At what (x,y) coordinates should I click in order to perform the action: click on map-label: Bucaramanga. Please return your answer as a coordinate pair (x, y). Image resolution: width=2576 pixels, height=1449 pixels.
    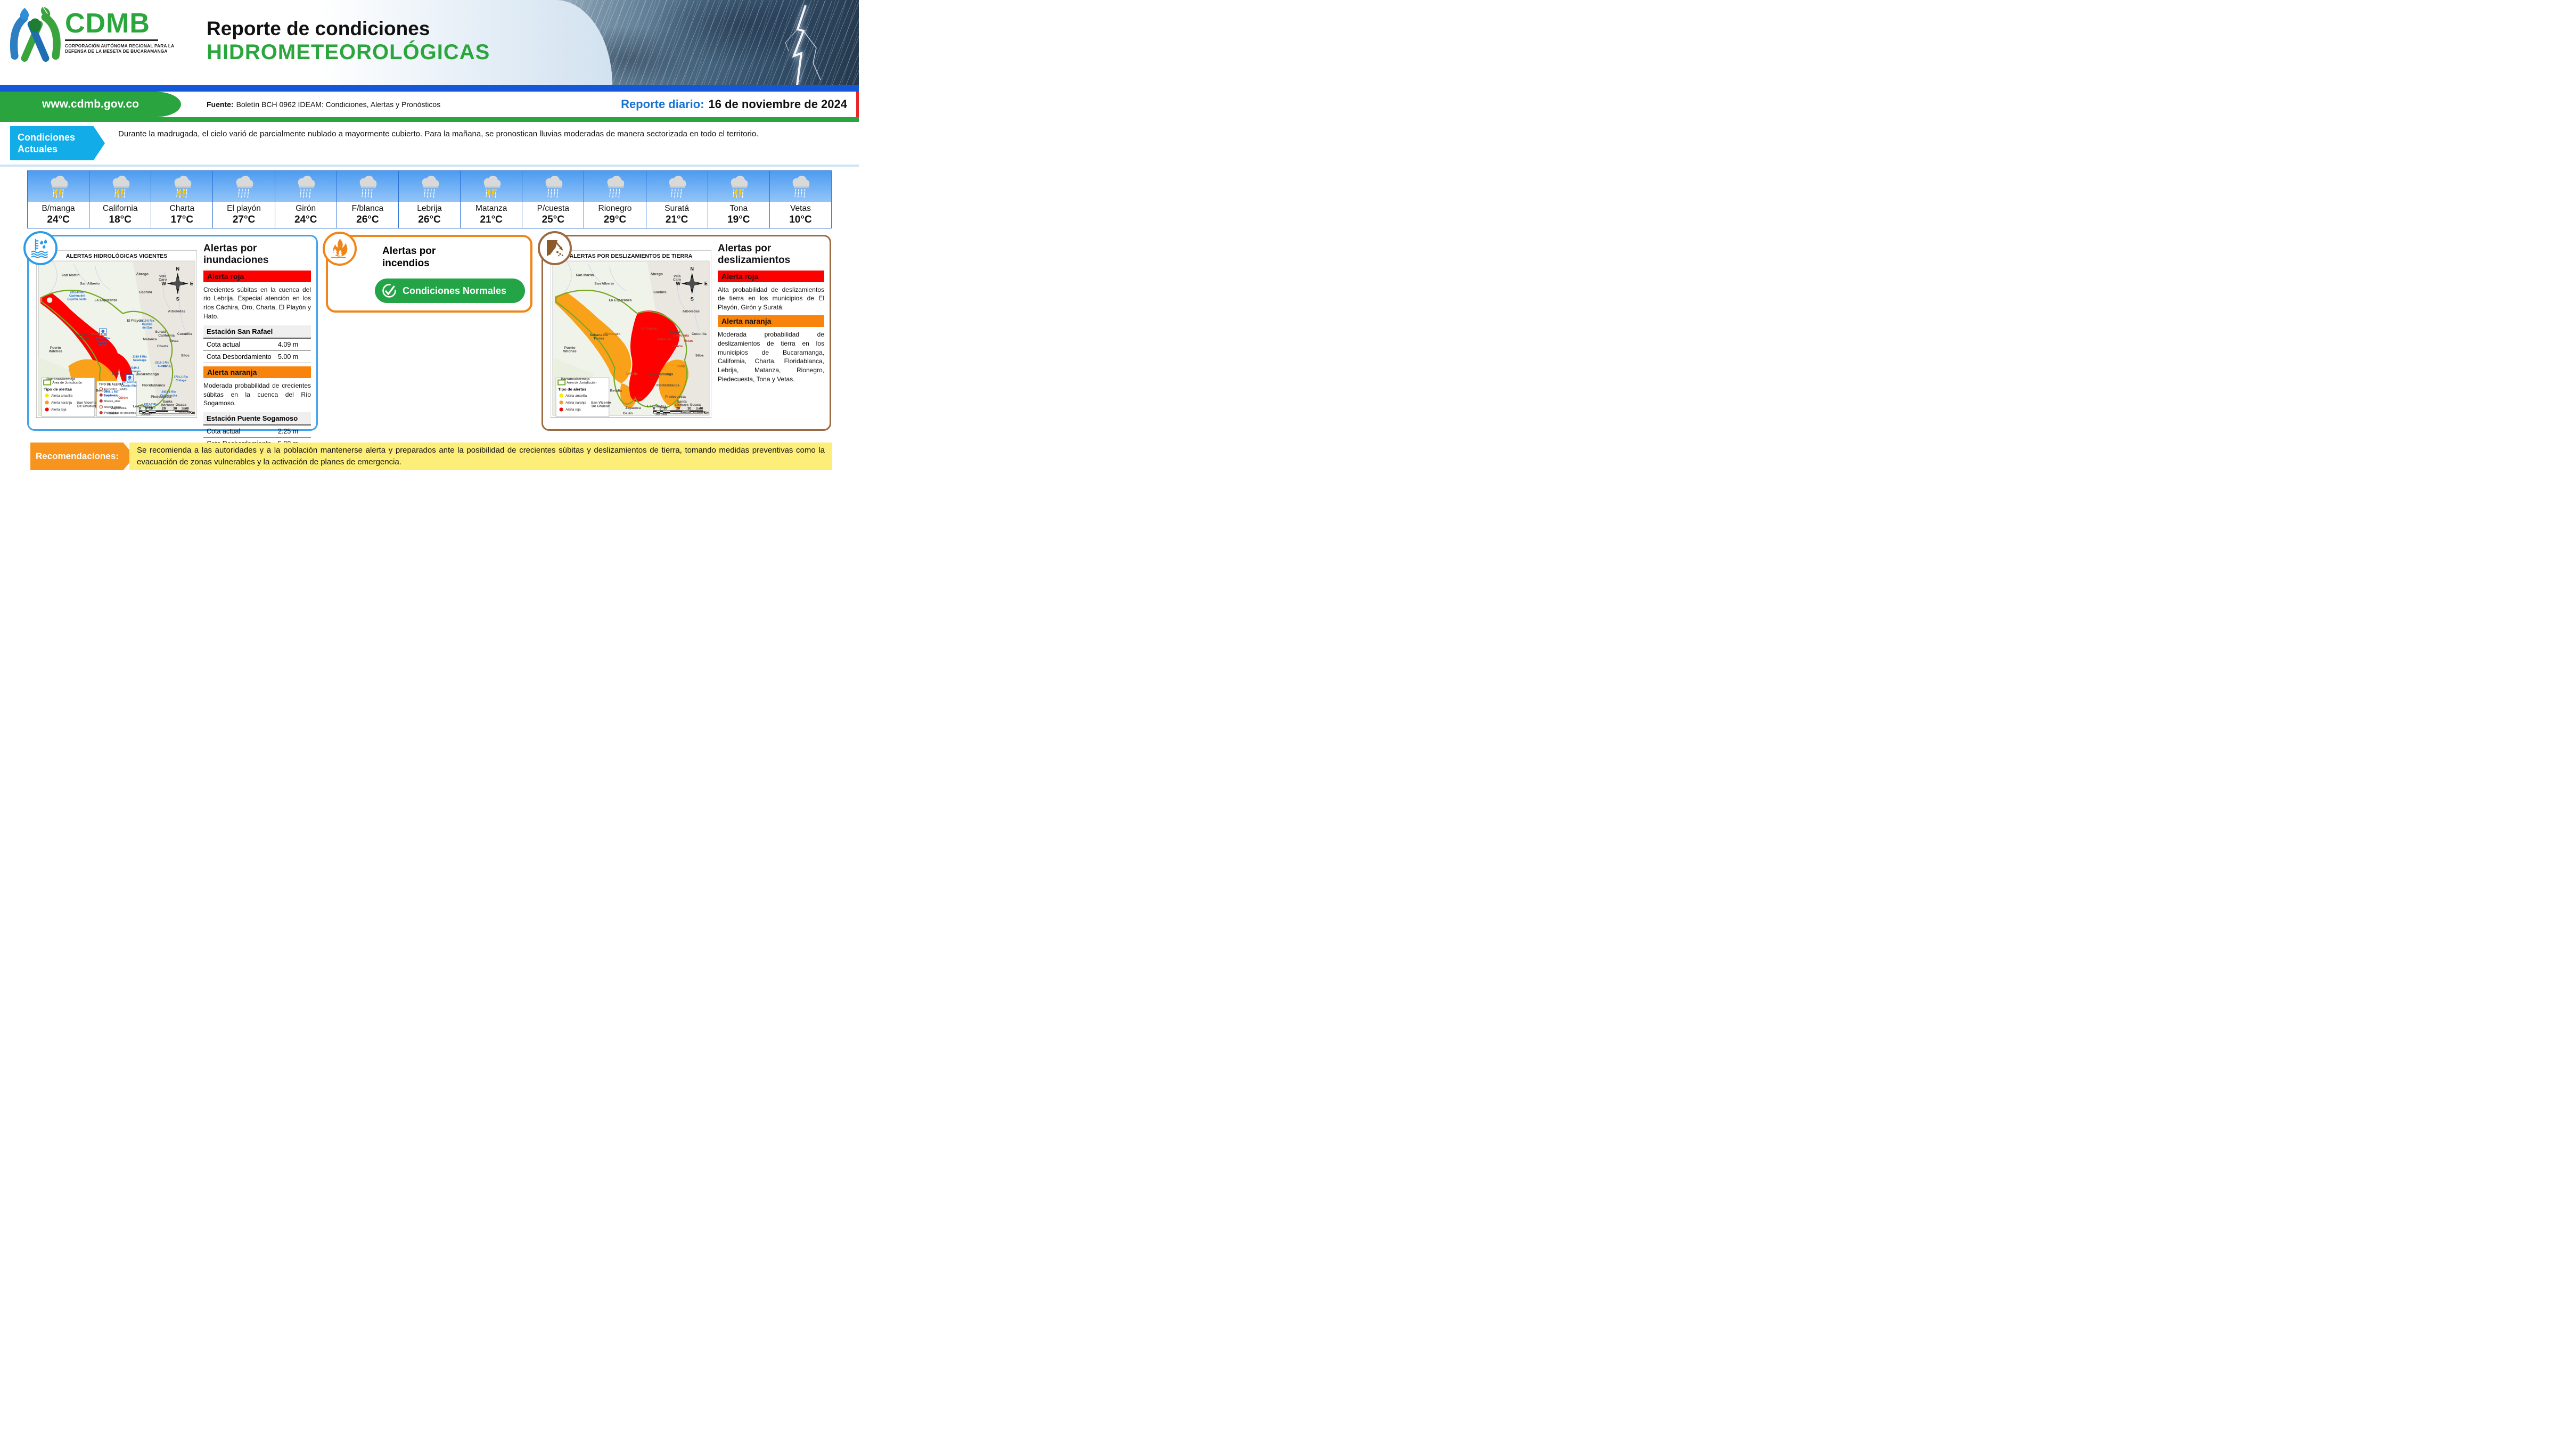
    Looking at the image, I should click on (147, 374).